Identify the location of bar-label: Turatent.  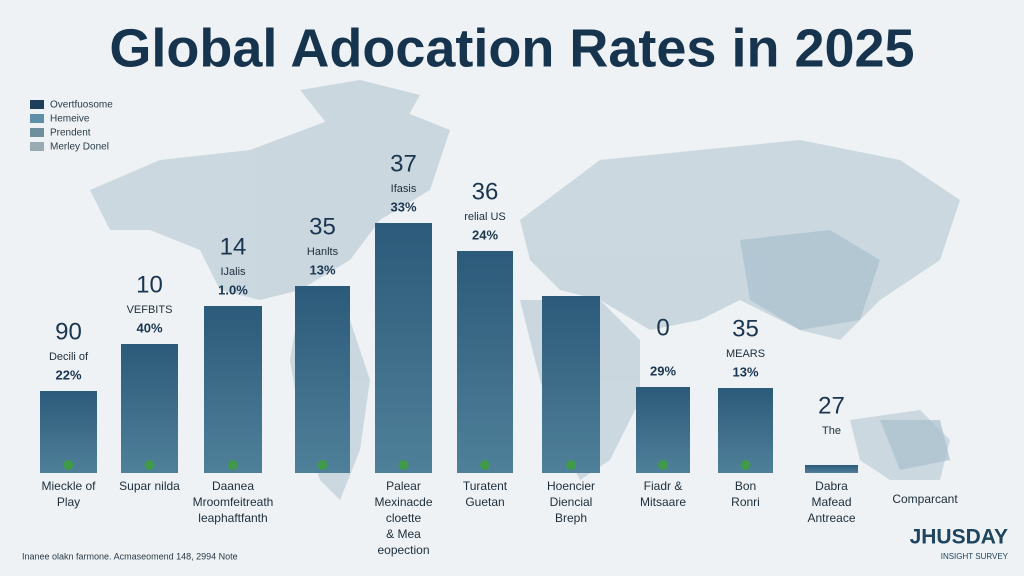
(485, 486).